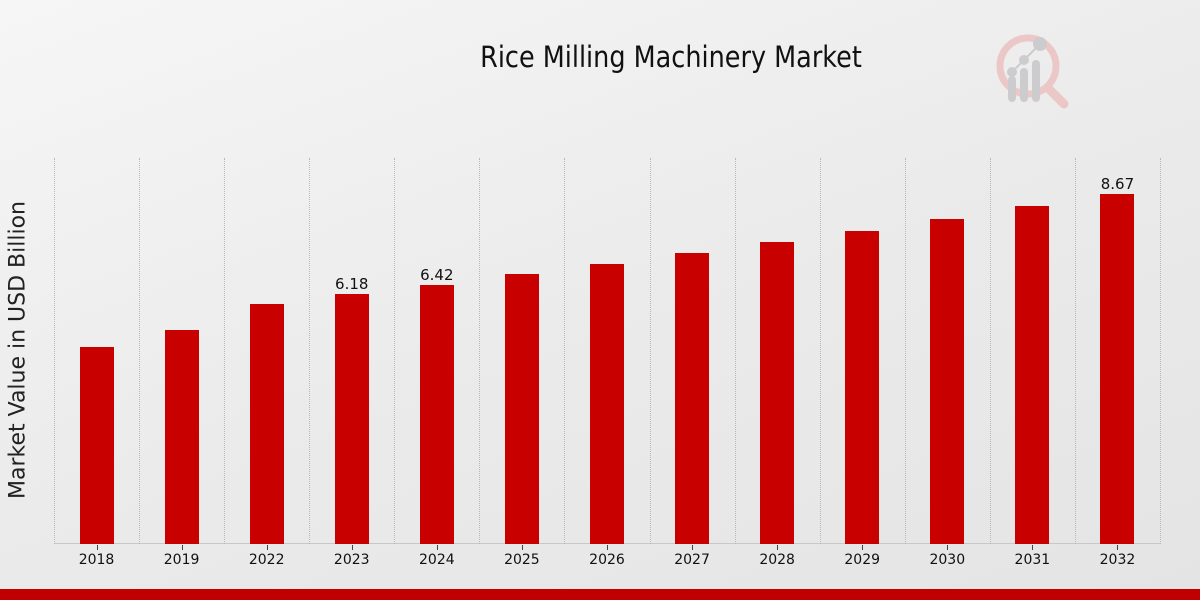 The image size is (1200, 600). I want to click on bar-group: 2028, so click(777, 363).